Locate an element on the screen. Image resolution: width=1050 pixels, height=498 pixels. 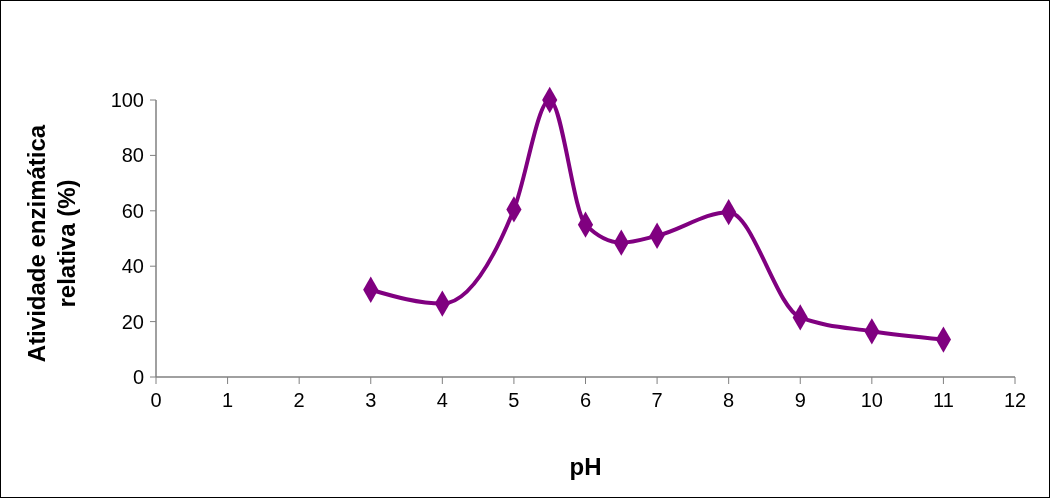
x-tick-label: 1 is located at coordinates (228, 400).